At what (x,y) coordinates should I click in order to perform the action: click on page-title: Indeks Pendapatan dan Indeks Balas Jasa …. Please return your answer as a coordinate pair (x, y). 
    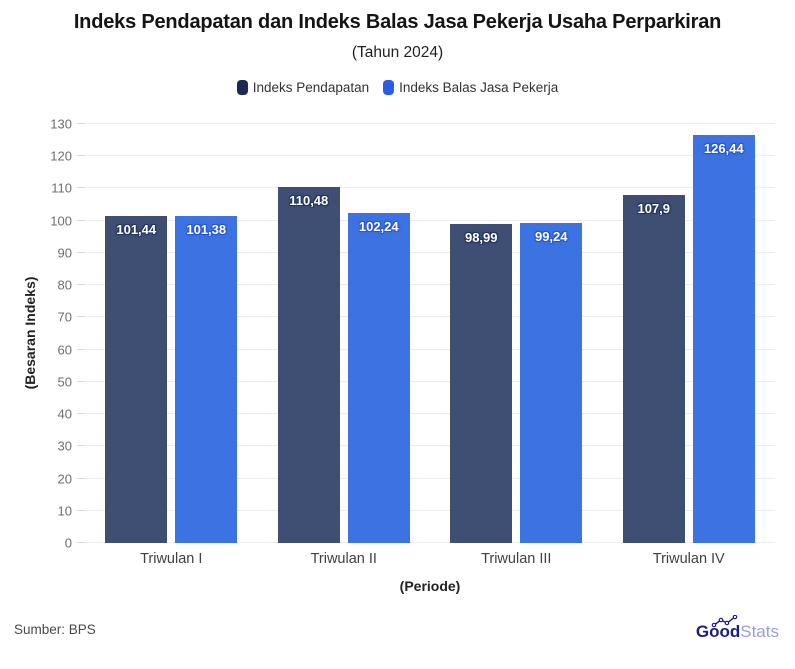
    Looking at the image, I should click on (397, 22).